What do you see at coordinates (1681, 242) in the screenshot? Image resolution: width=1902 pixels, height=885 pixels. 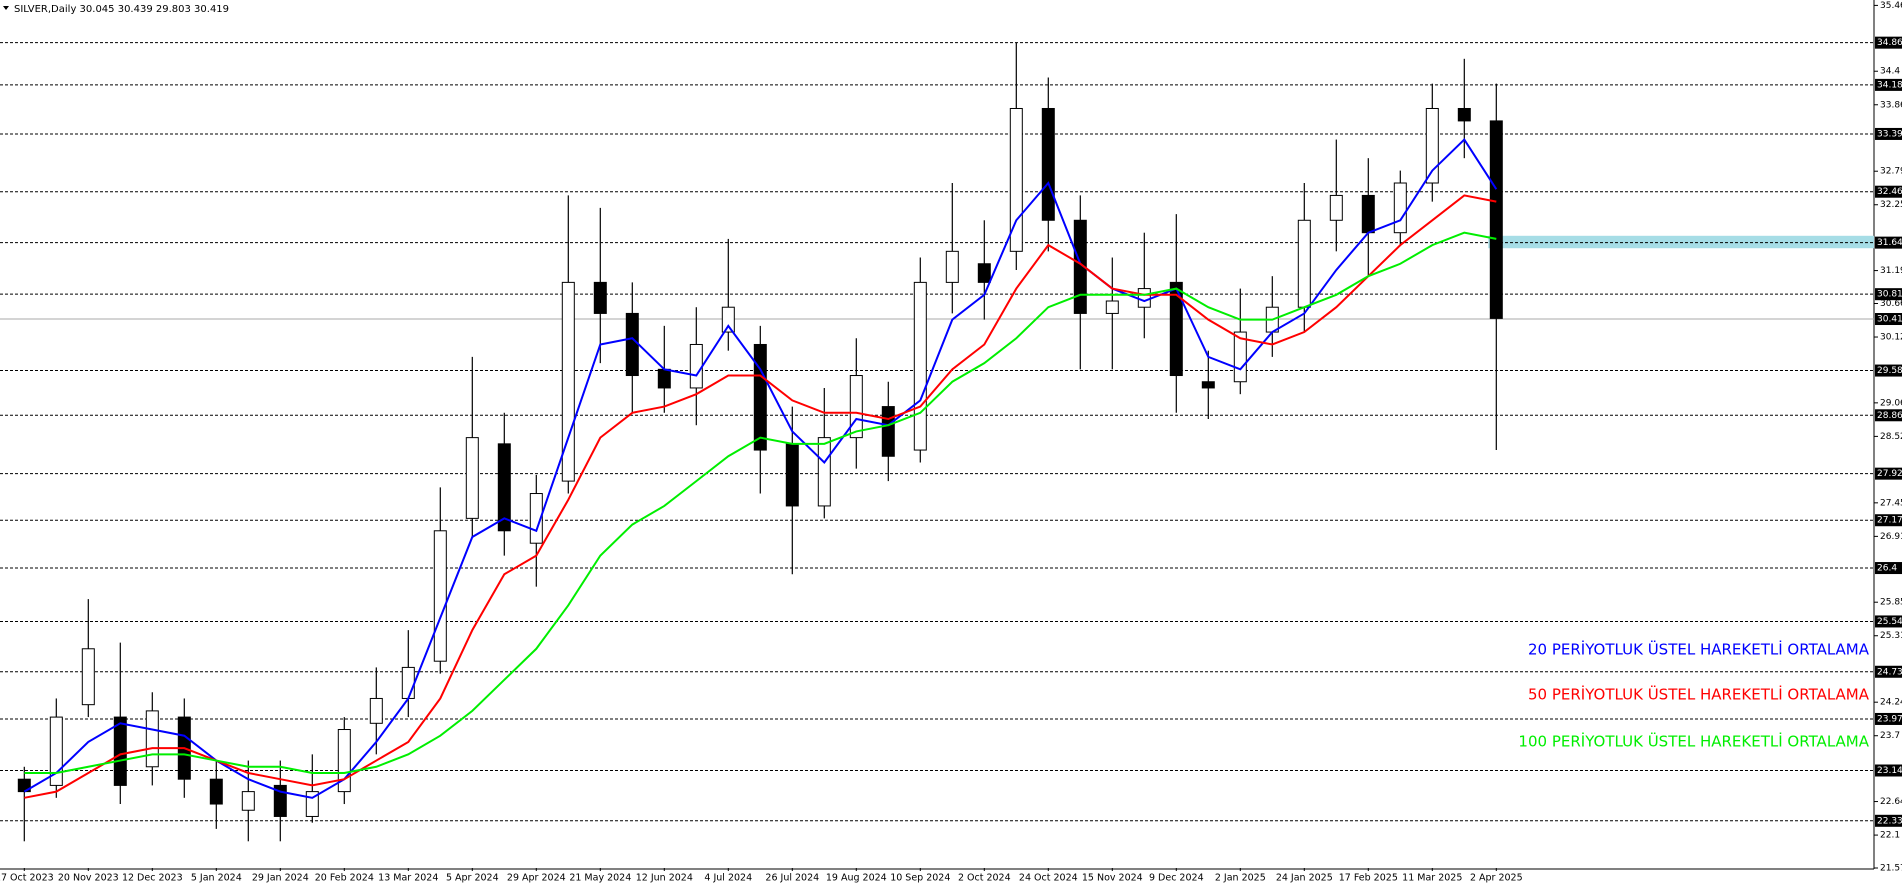 I see `highlight-zone` at bounding box center [1681, 242].